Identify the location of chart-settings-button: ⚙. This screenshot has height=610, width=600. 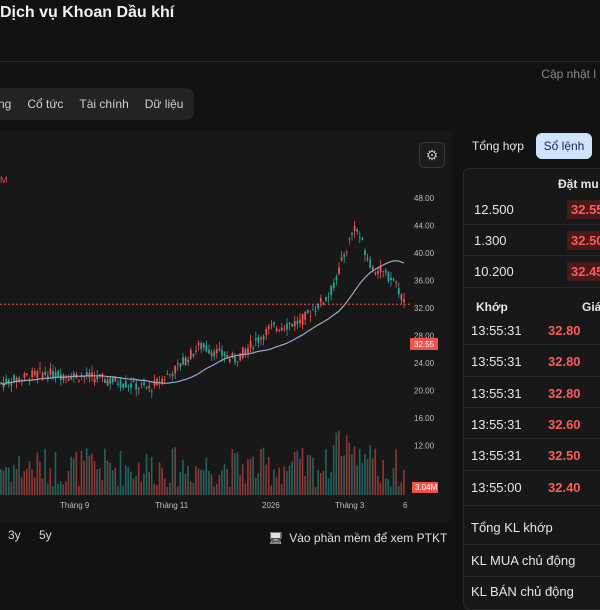
(432, 155).